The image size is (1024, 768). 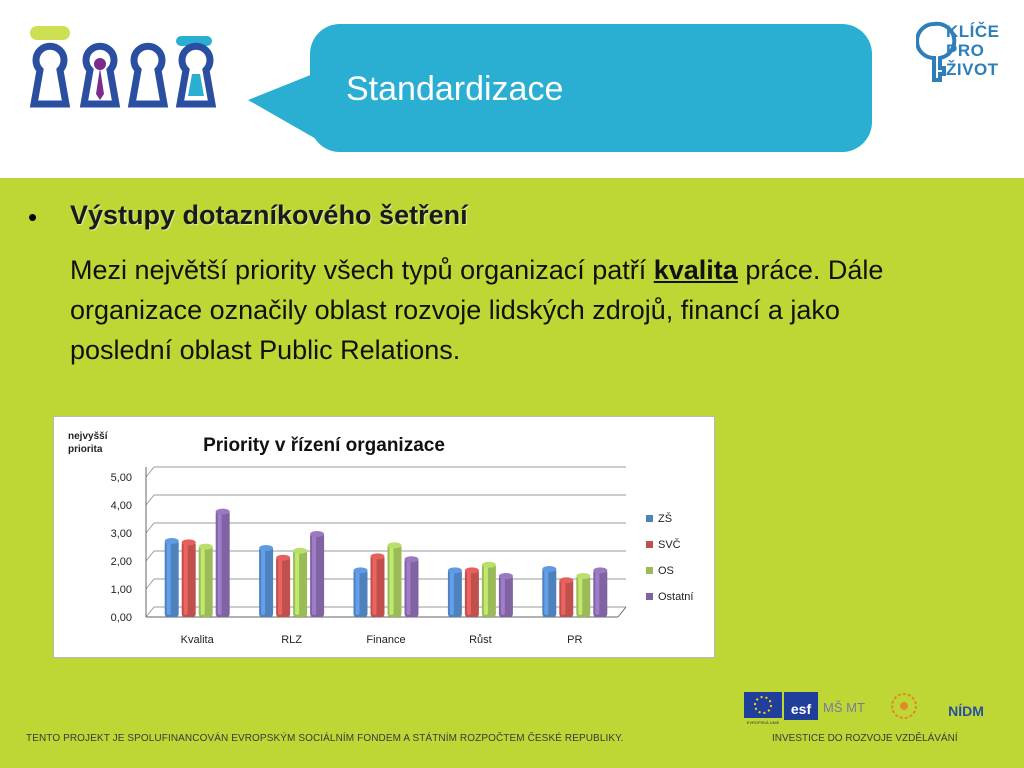 I want to click on legend-label: SVČ, so click(x=669, y=544).